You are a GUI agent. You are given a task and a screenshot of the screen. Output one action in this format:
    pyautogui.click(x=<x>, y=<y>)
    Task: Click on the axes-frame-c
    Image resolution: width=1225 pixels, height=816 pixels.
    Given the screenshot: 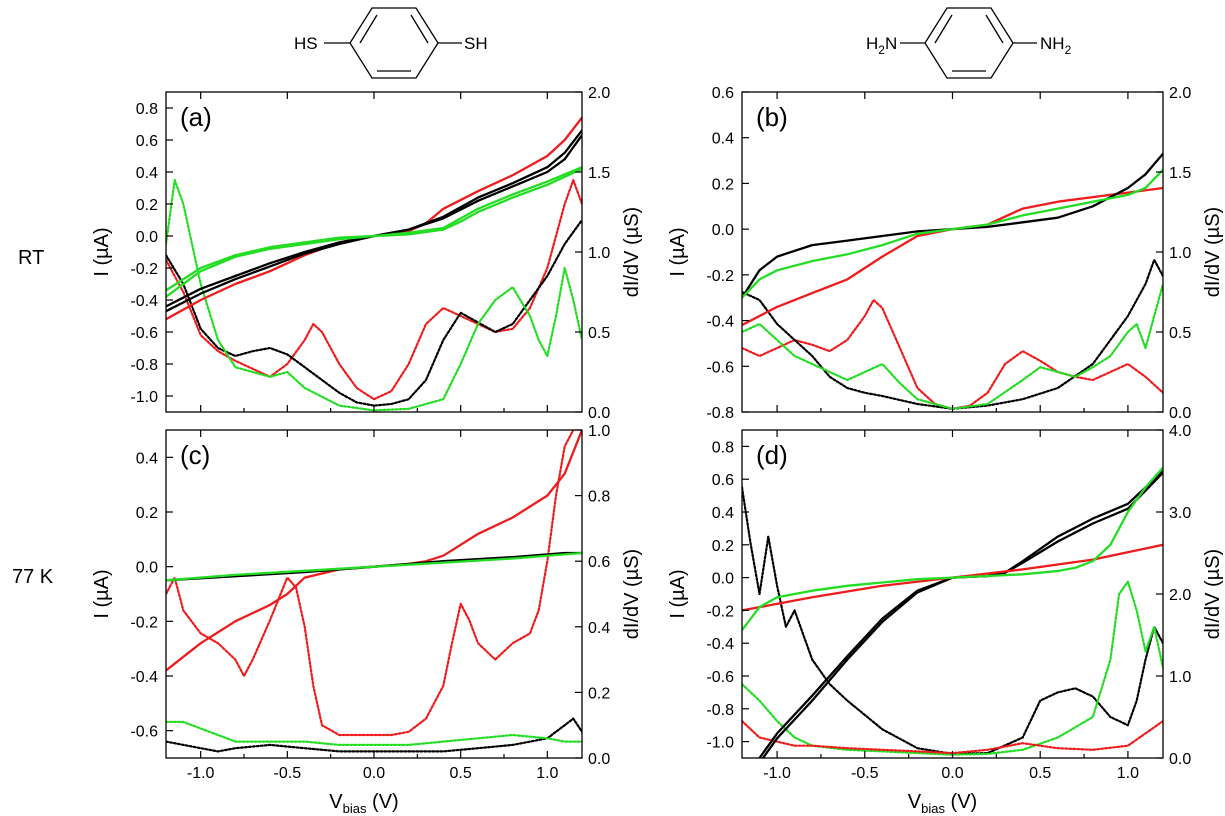 What is the action you would take?
    pyautogui.click(x=374, y=594)
    